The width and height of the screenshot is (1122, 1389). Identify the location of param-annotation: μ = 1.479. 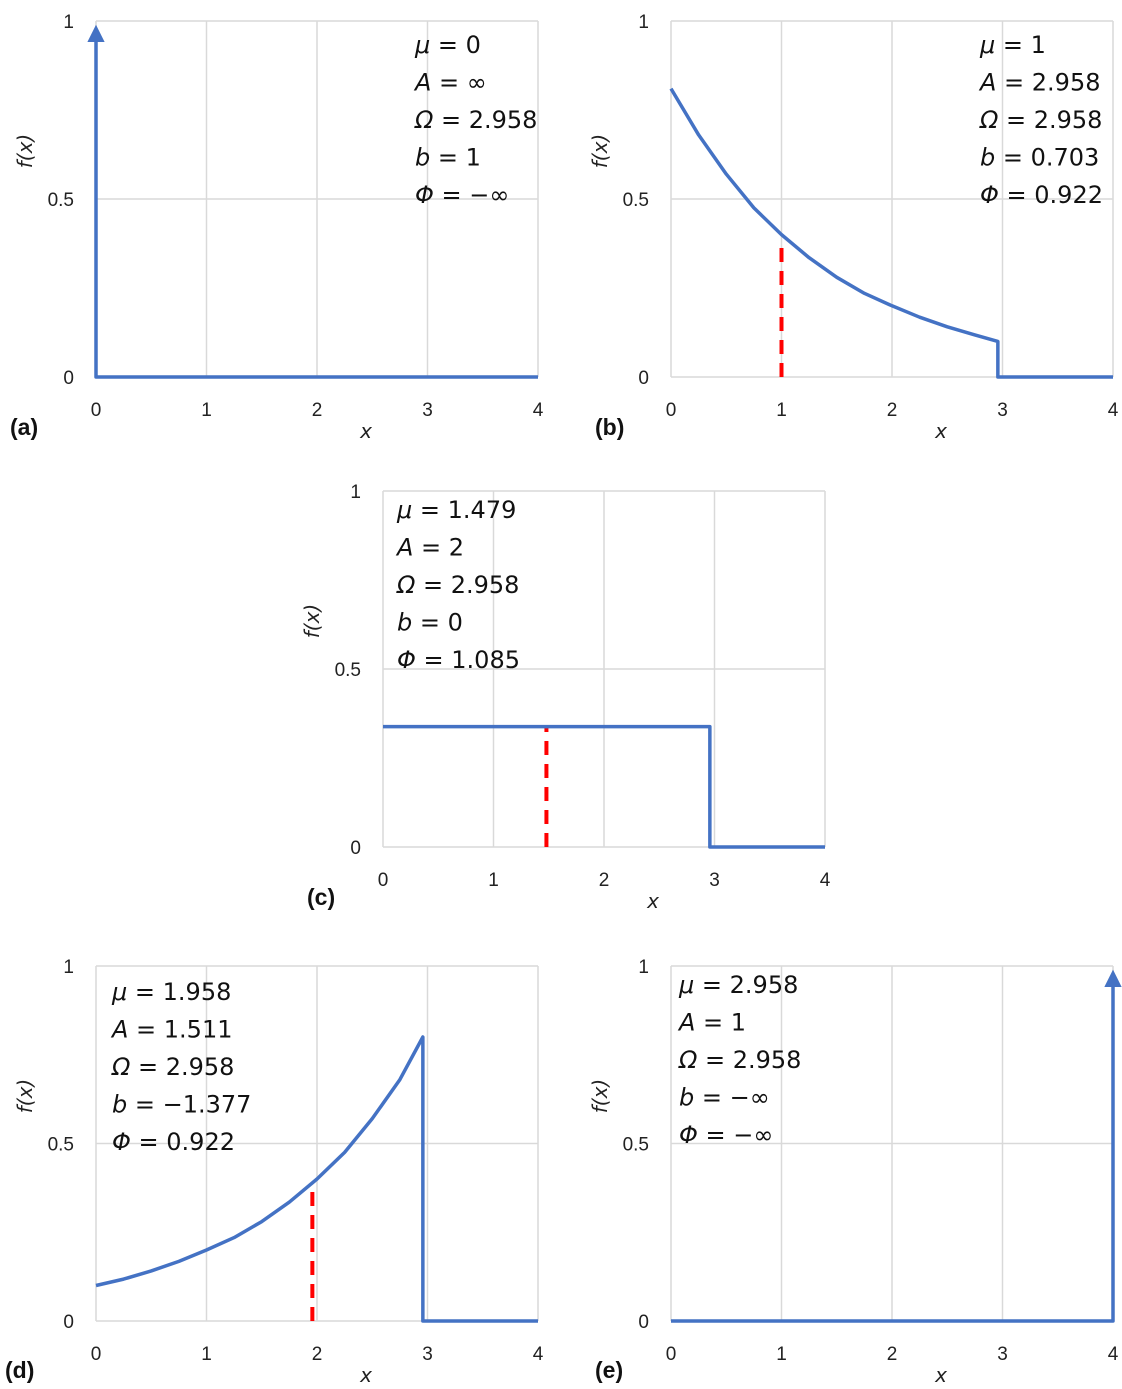
(456, 510).